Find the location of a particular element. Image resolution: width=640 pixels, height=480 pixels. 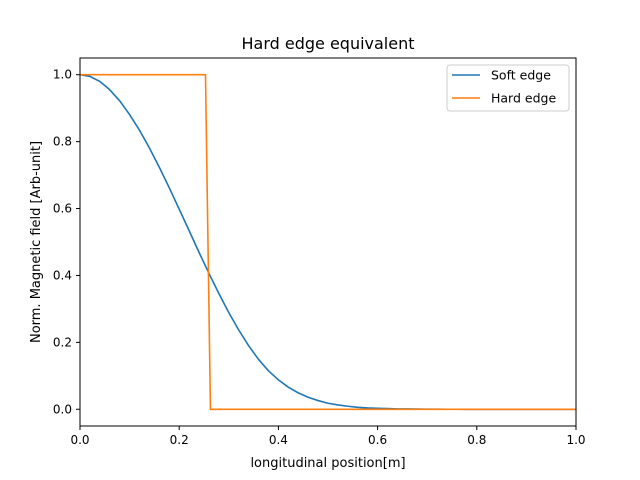

legend: Soft edge Hard edge is located at coordinates (508, 88).